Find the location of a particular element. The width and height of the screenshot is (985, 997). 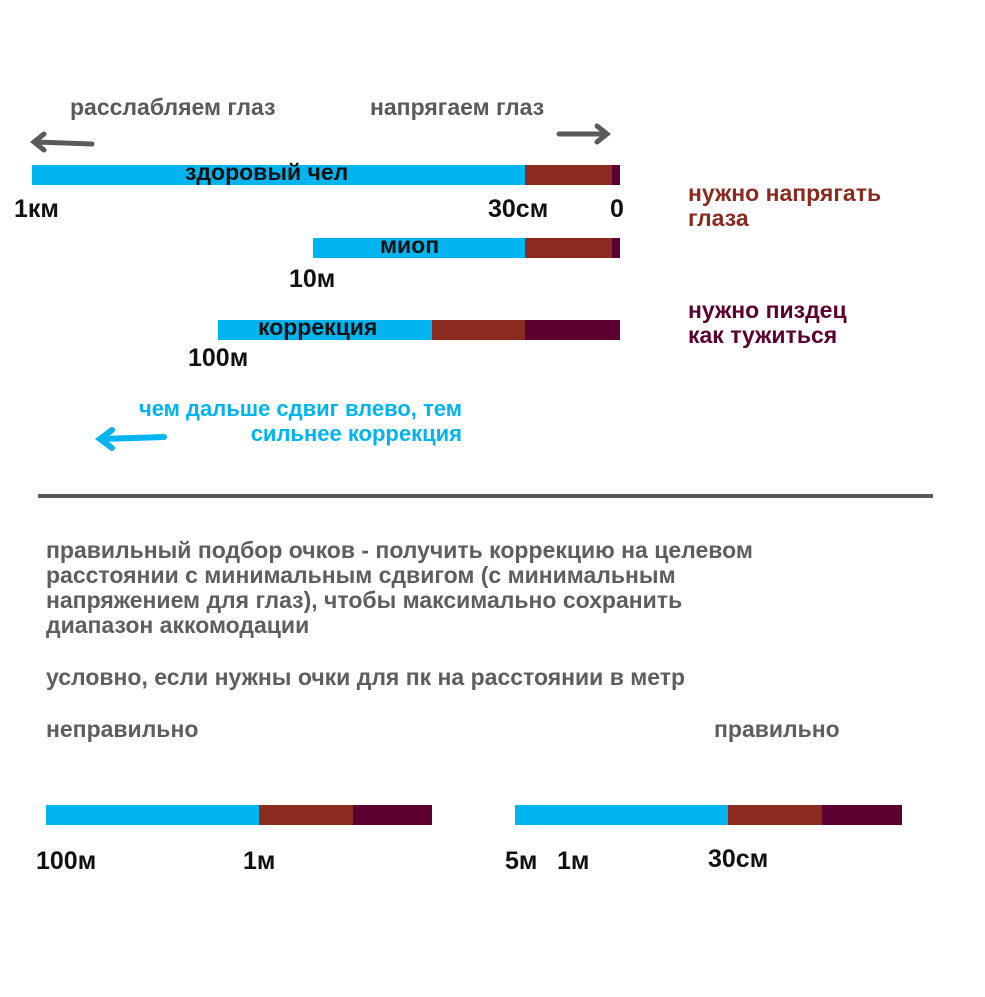

strain-note: нужно напрягать глаза is located at coordinates (784, 206).